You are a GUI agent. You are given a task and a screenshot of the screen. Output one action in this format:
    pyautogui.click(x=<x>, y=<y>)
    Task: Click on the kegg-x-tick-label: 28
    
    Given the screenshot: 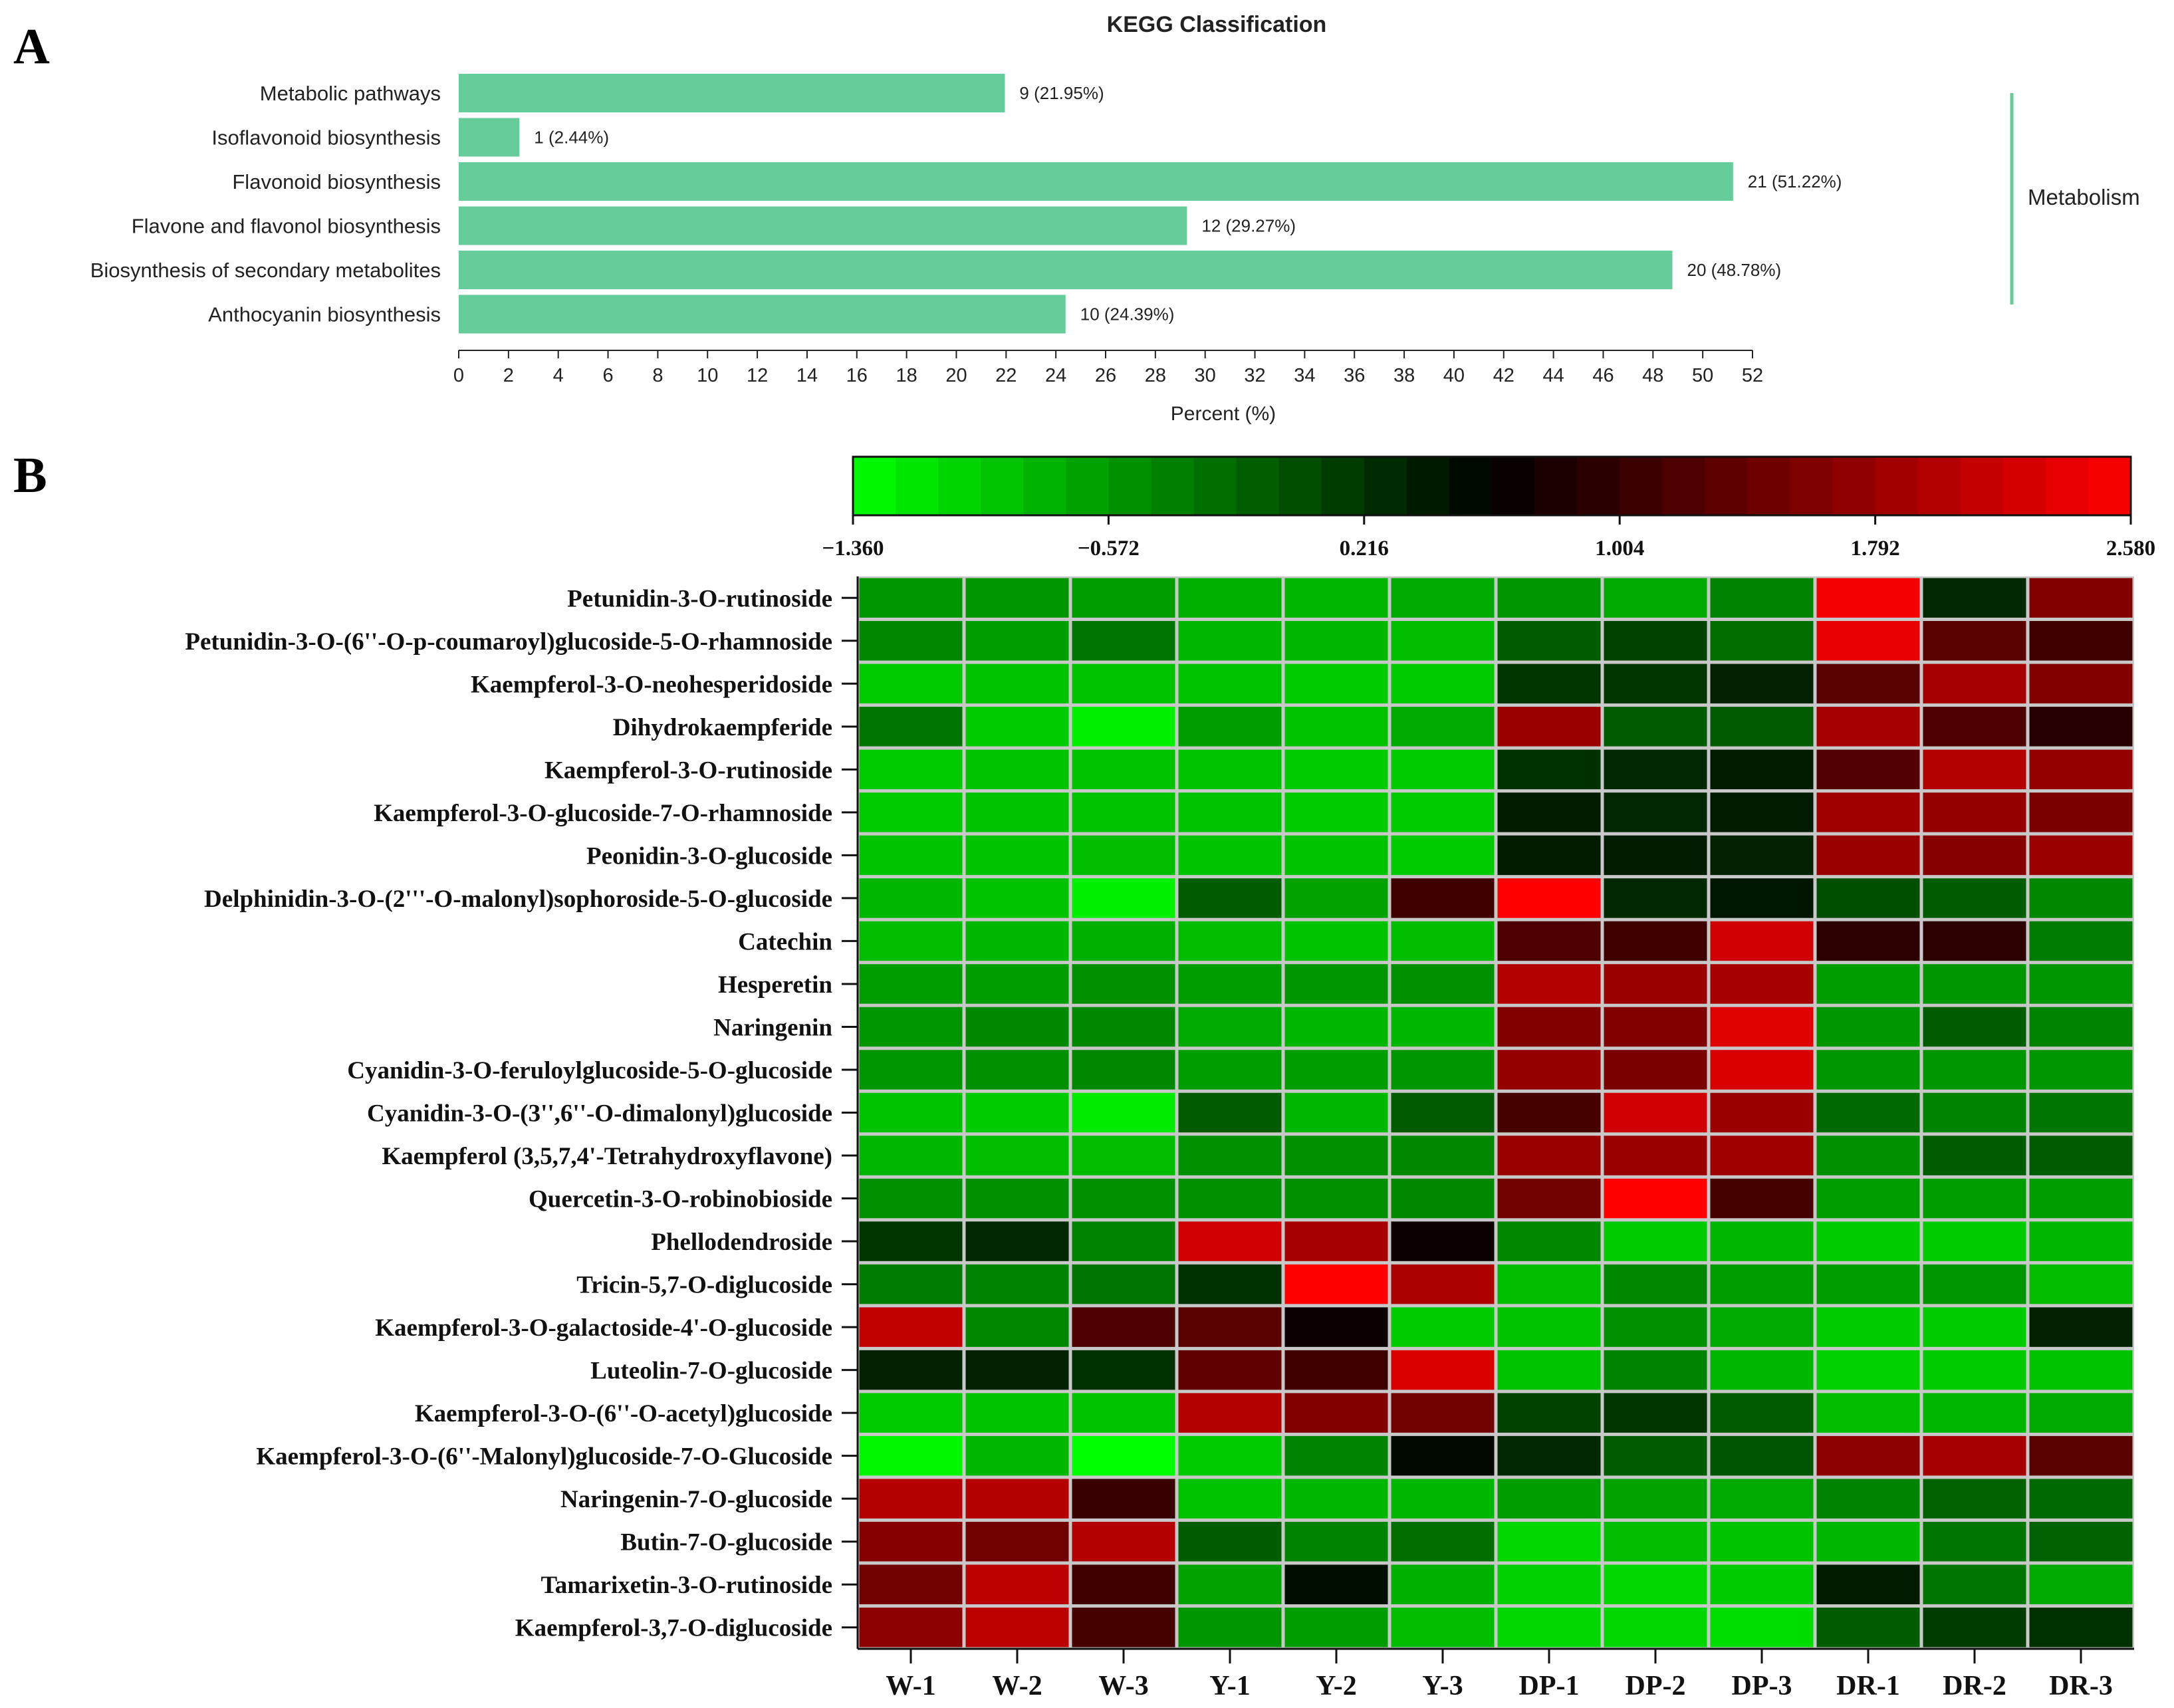 What is the action you would take?
    pyautogui.click(x=1155, y=375)
    